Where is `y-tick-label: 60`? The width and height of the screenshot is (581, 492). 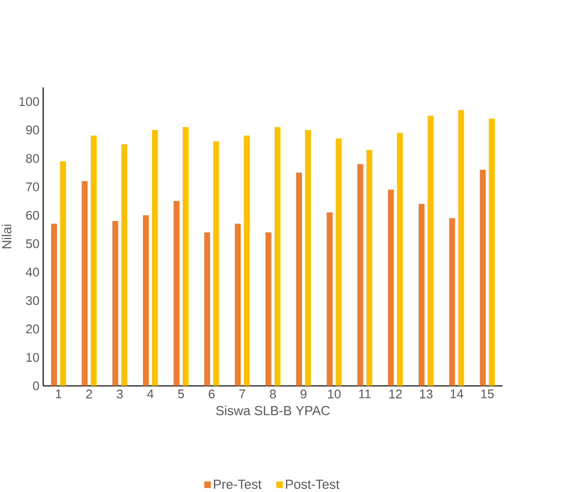 y-tick-label: 60 is located at coordinates (33, 215).